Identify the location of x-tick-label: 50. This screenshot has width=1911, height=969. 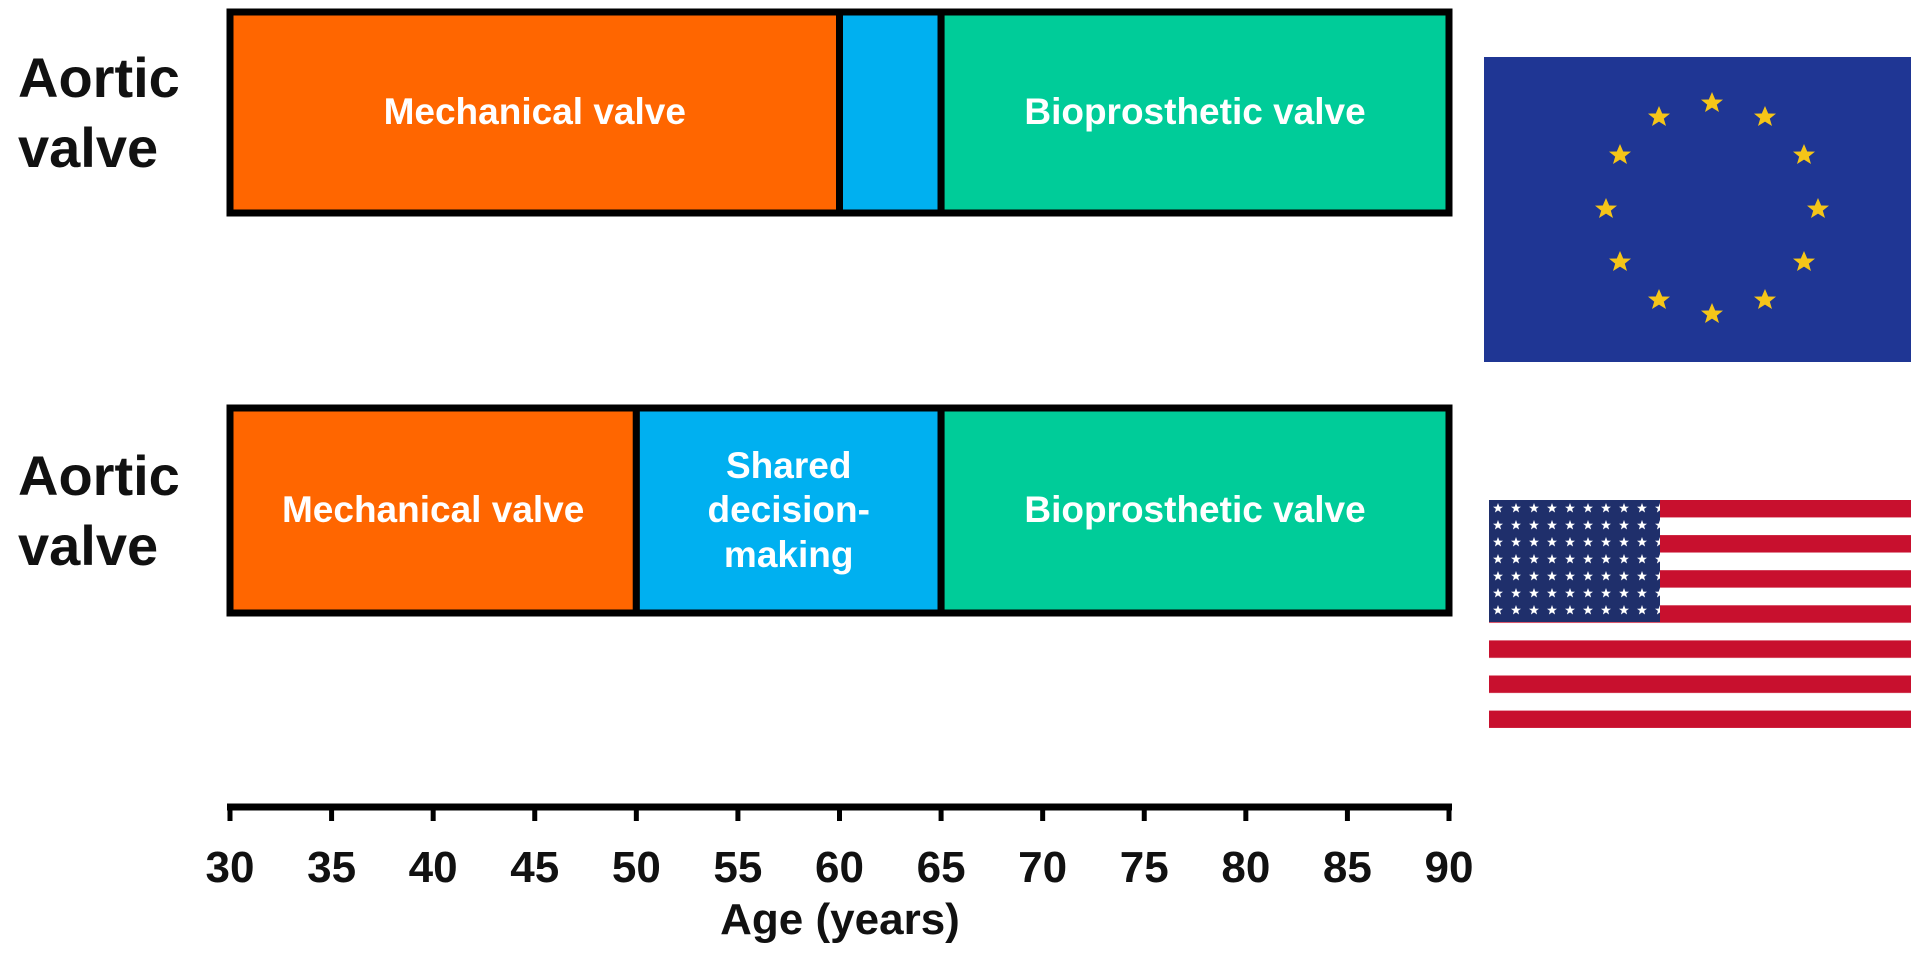
(636, 867).